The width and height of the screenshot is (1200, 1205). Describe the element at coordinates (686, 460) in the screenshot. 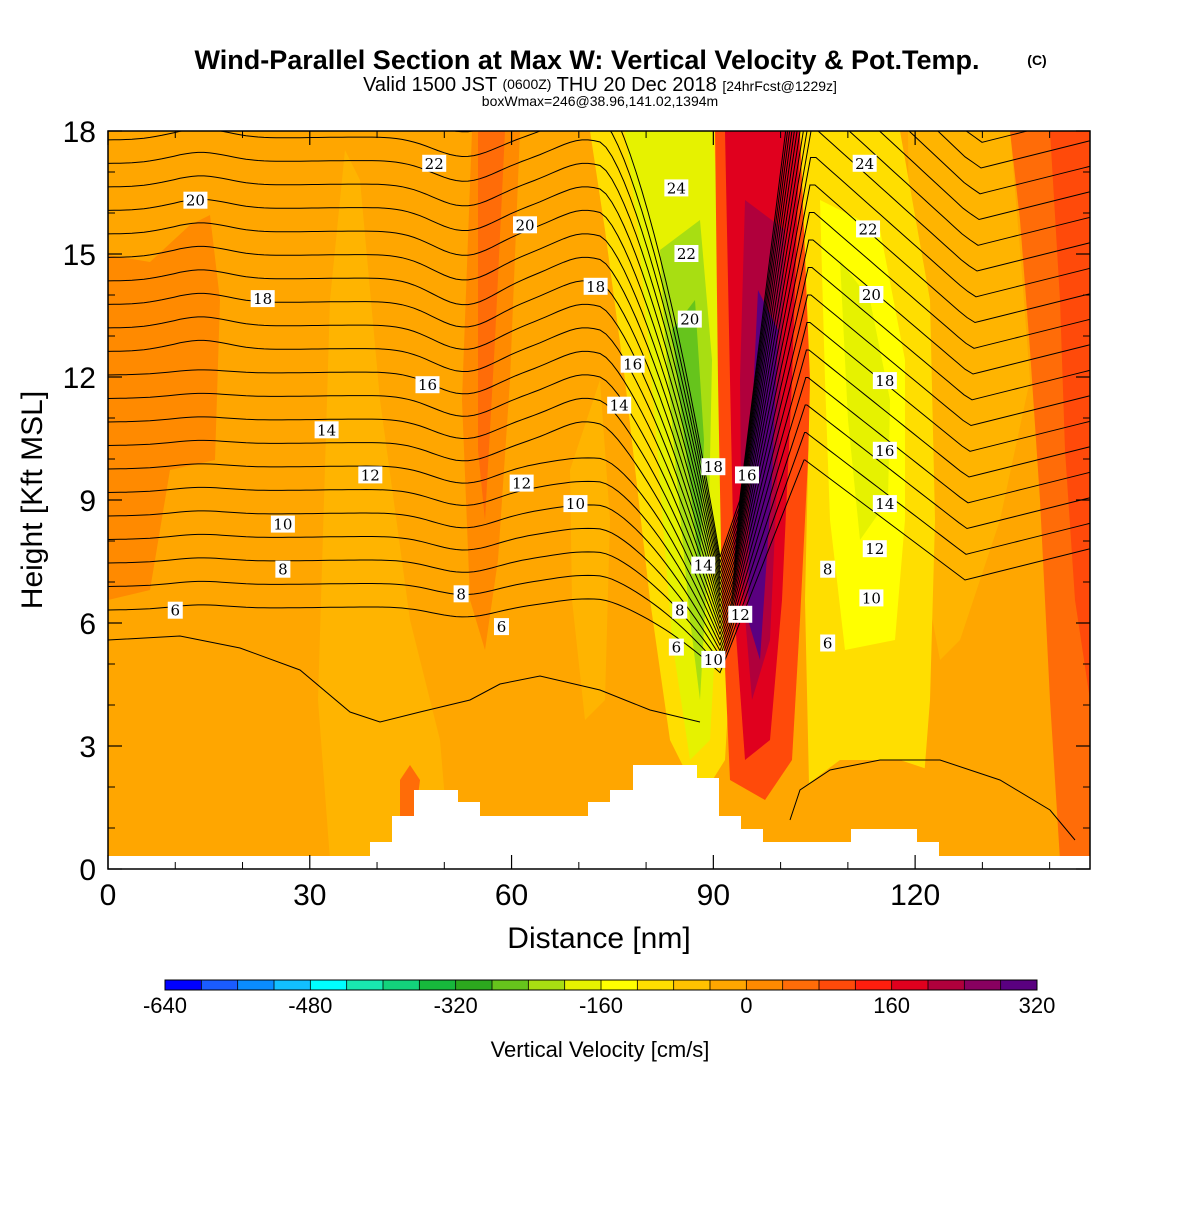

I see `downdraft-zone-inner` at that location.